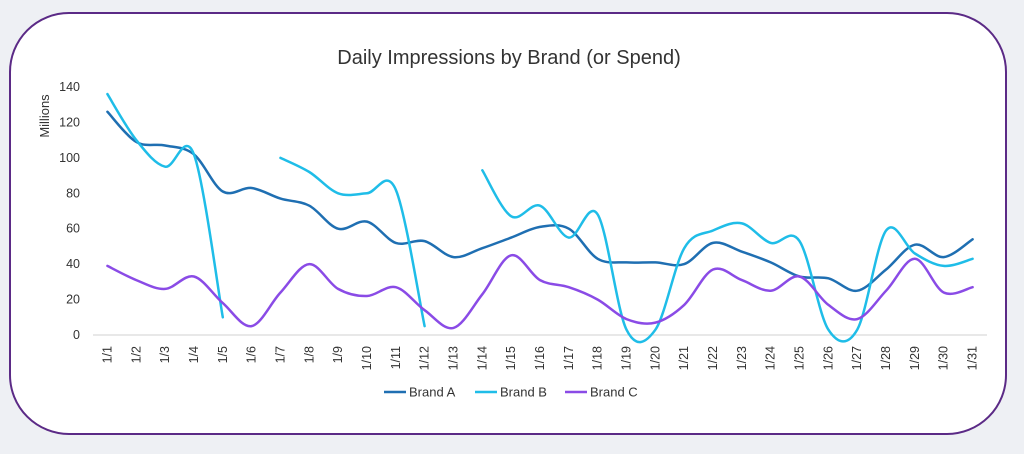 The image size is (1024, 454). I want to click on x-tick-label: 1/5, so click(223, 354).